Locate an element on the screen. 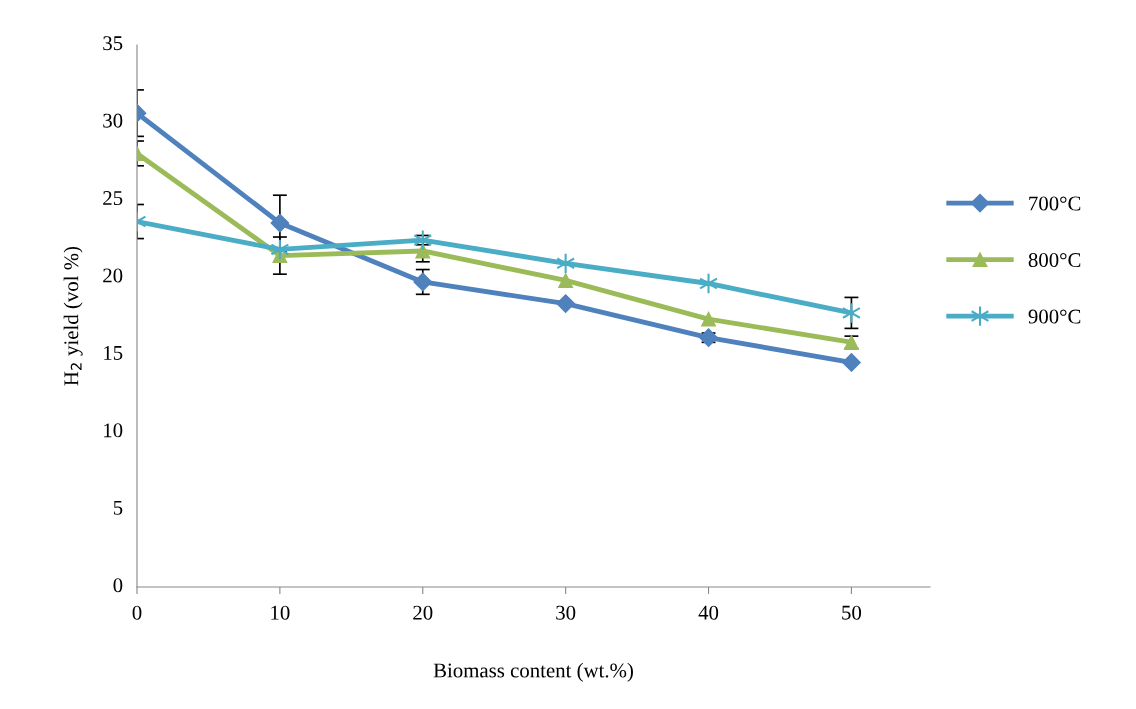  x-tick-label: 0 is located at coordinates (137, 612).